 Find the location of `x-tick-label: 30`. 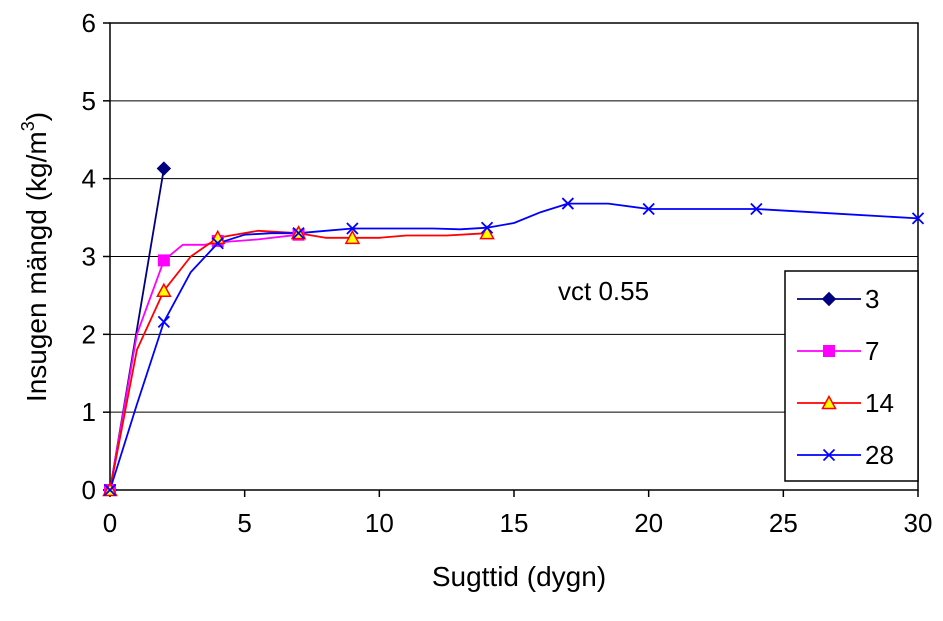

x-tick-label: 30 is located at coordinates (918, 523).